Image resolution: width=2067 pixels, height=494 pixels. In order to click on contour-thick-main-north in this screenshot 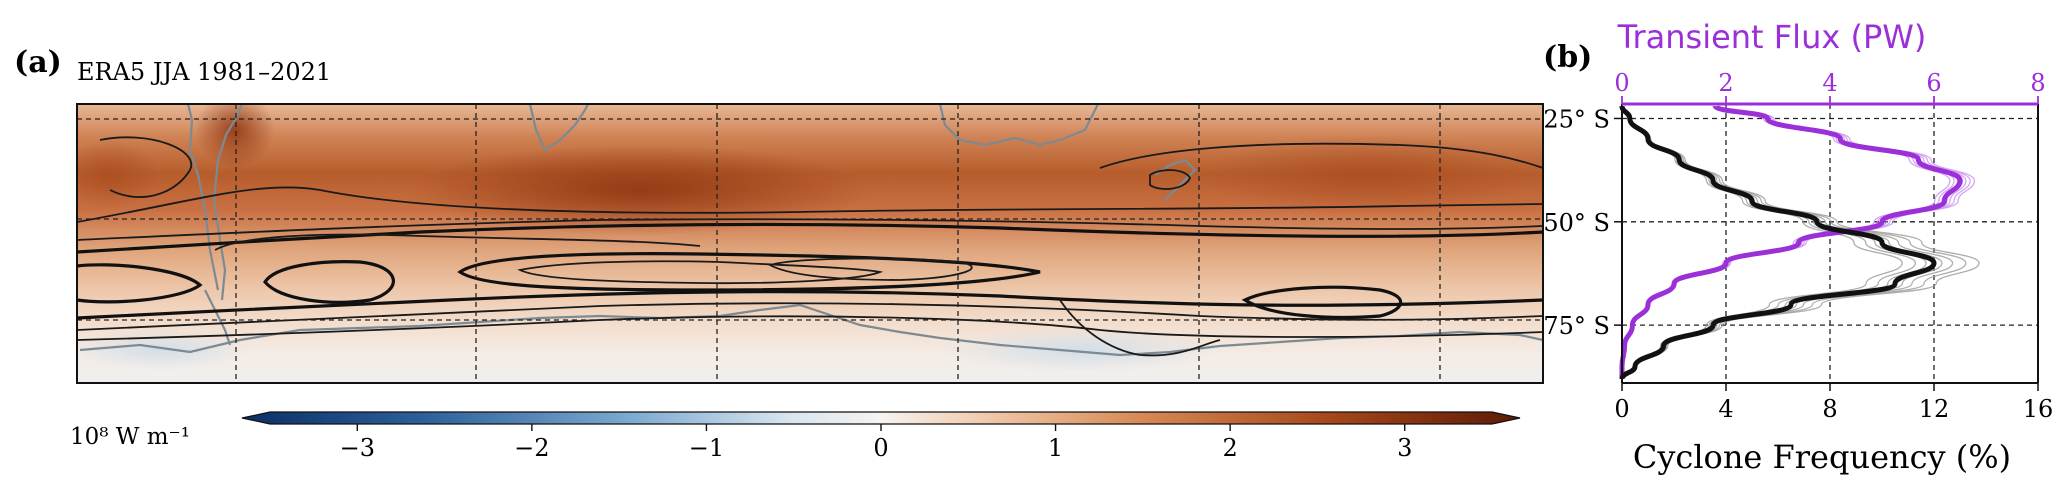, I will do `click(810, 238)`.